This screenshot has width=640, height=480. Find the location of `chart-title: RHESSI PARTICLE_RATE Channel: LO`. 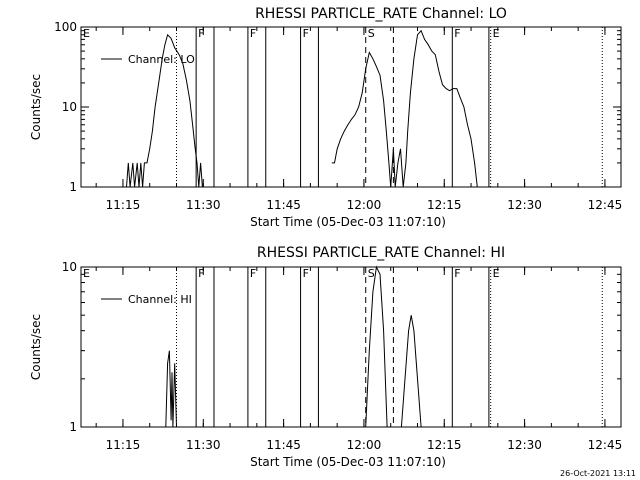

chart-title: RHESSI PARTICLE_RATE Channel: LO is located at coordinates (381, 14).